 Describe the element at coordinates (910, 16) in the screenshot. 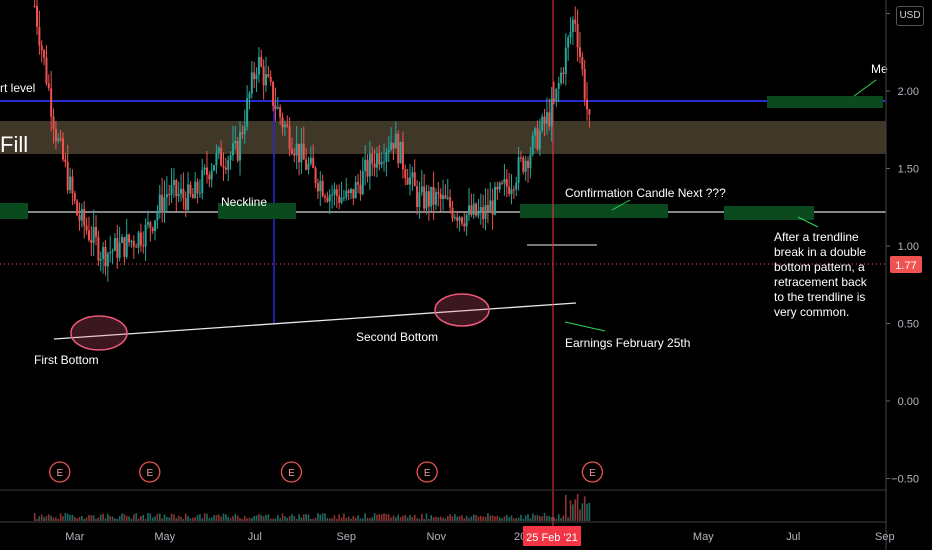

I see `currency-button: USD` at that location.